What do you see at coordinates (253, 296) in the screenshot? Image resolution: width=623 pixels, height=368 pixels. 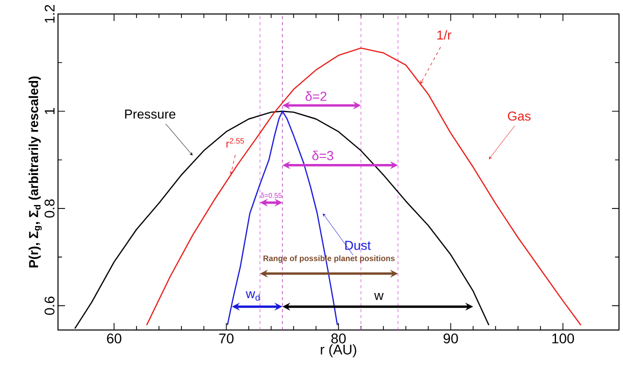 I see `annotation: w$_{d}$` at bounding box center [253, 296].